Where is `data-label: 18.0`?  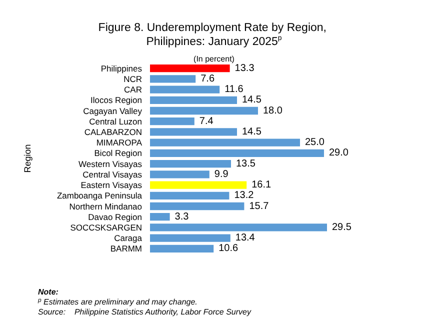
data-label: 18.0 is located at coordinates (273, 110).